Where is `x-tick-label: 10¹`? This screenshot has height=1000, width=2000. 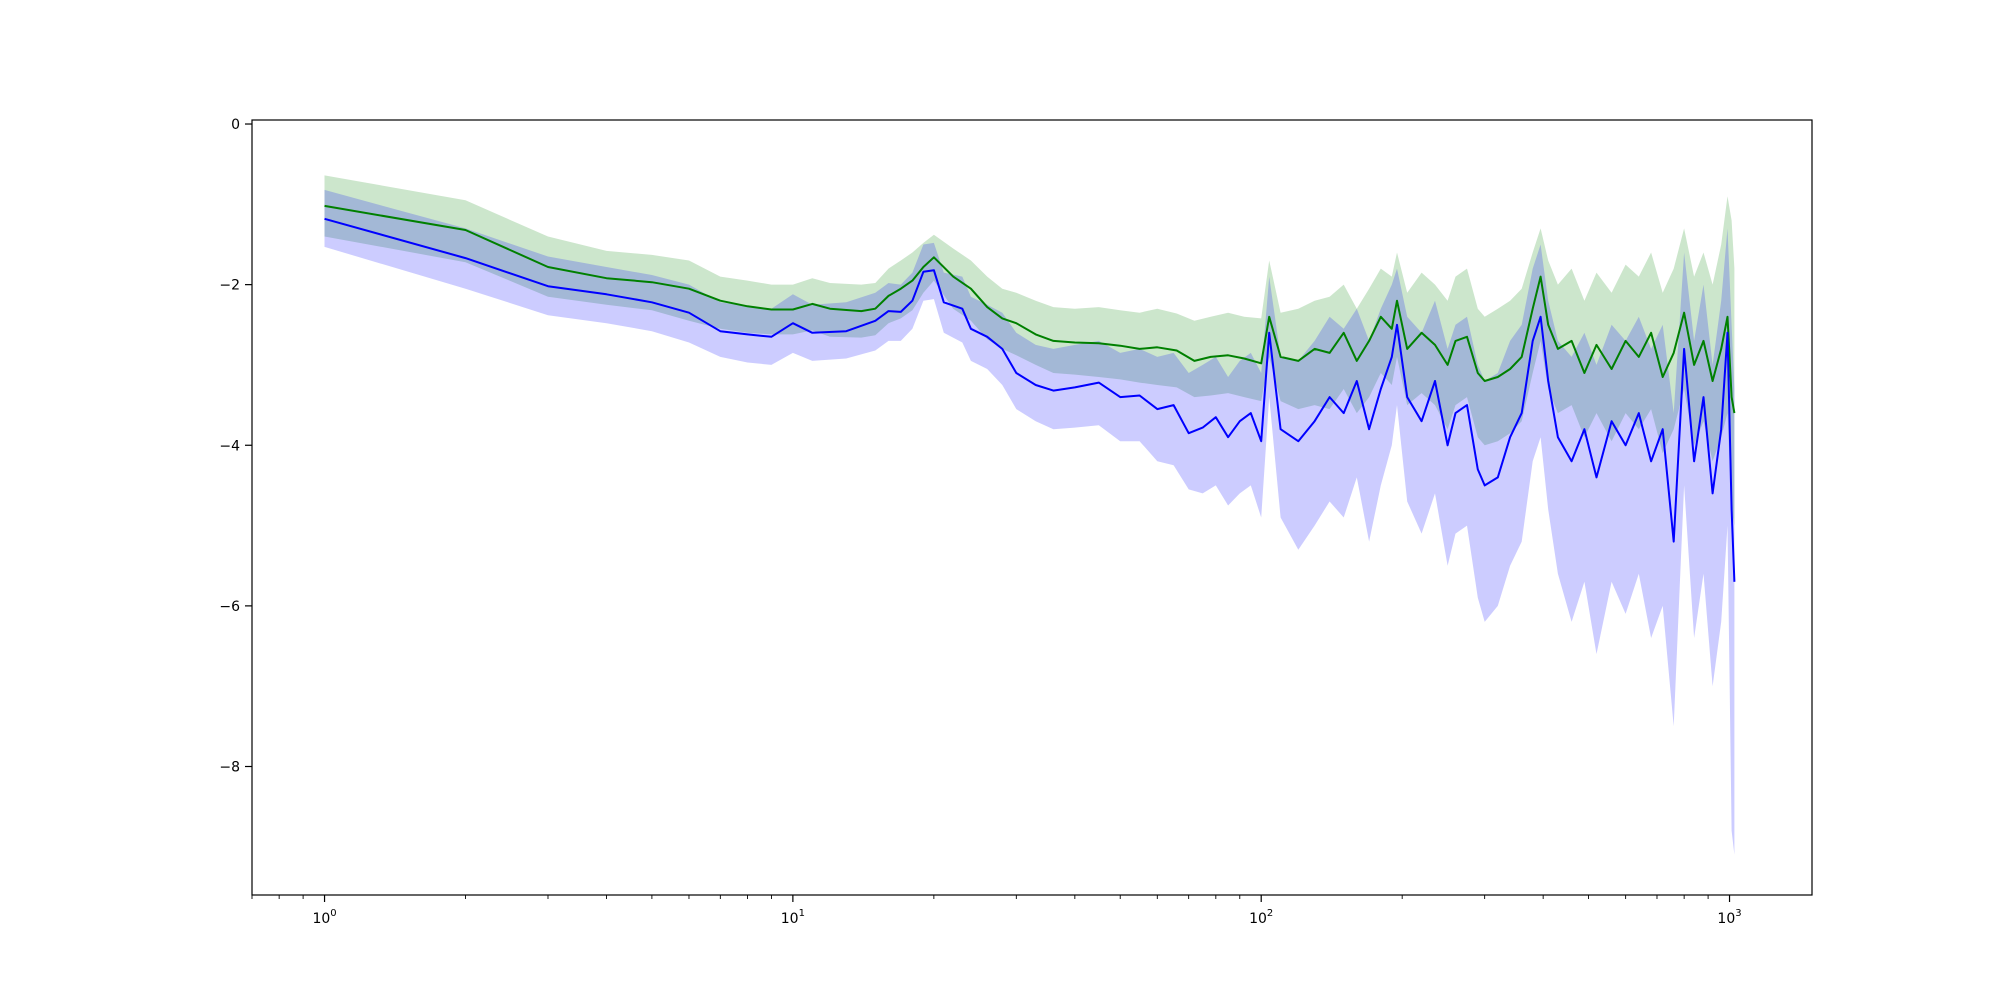 x-tick-label: 10¹ is located at coordinates (793, 917).